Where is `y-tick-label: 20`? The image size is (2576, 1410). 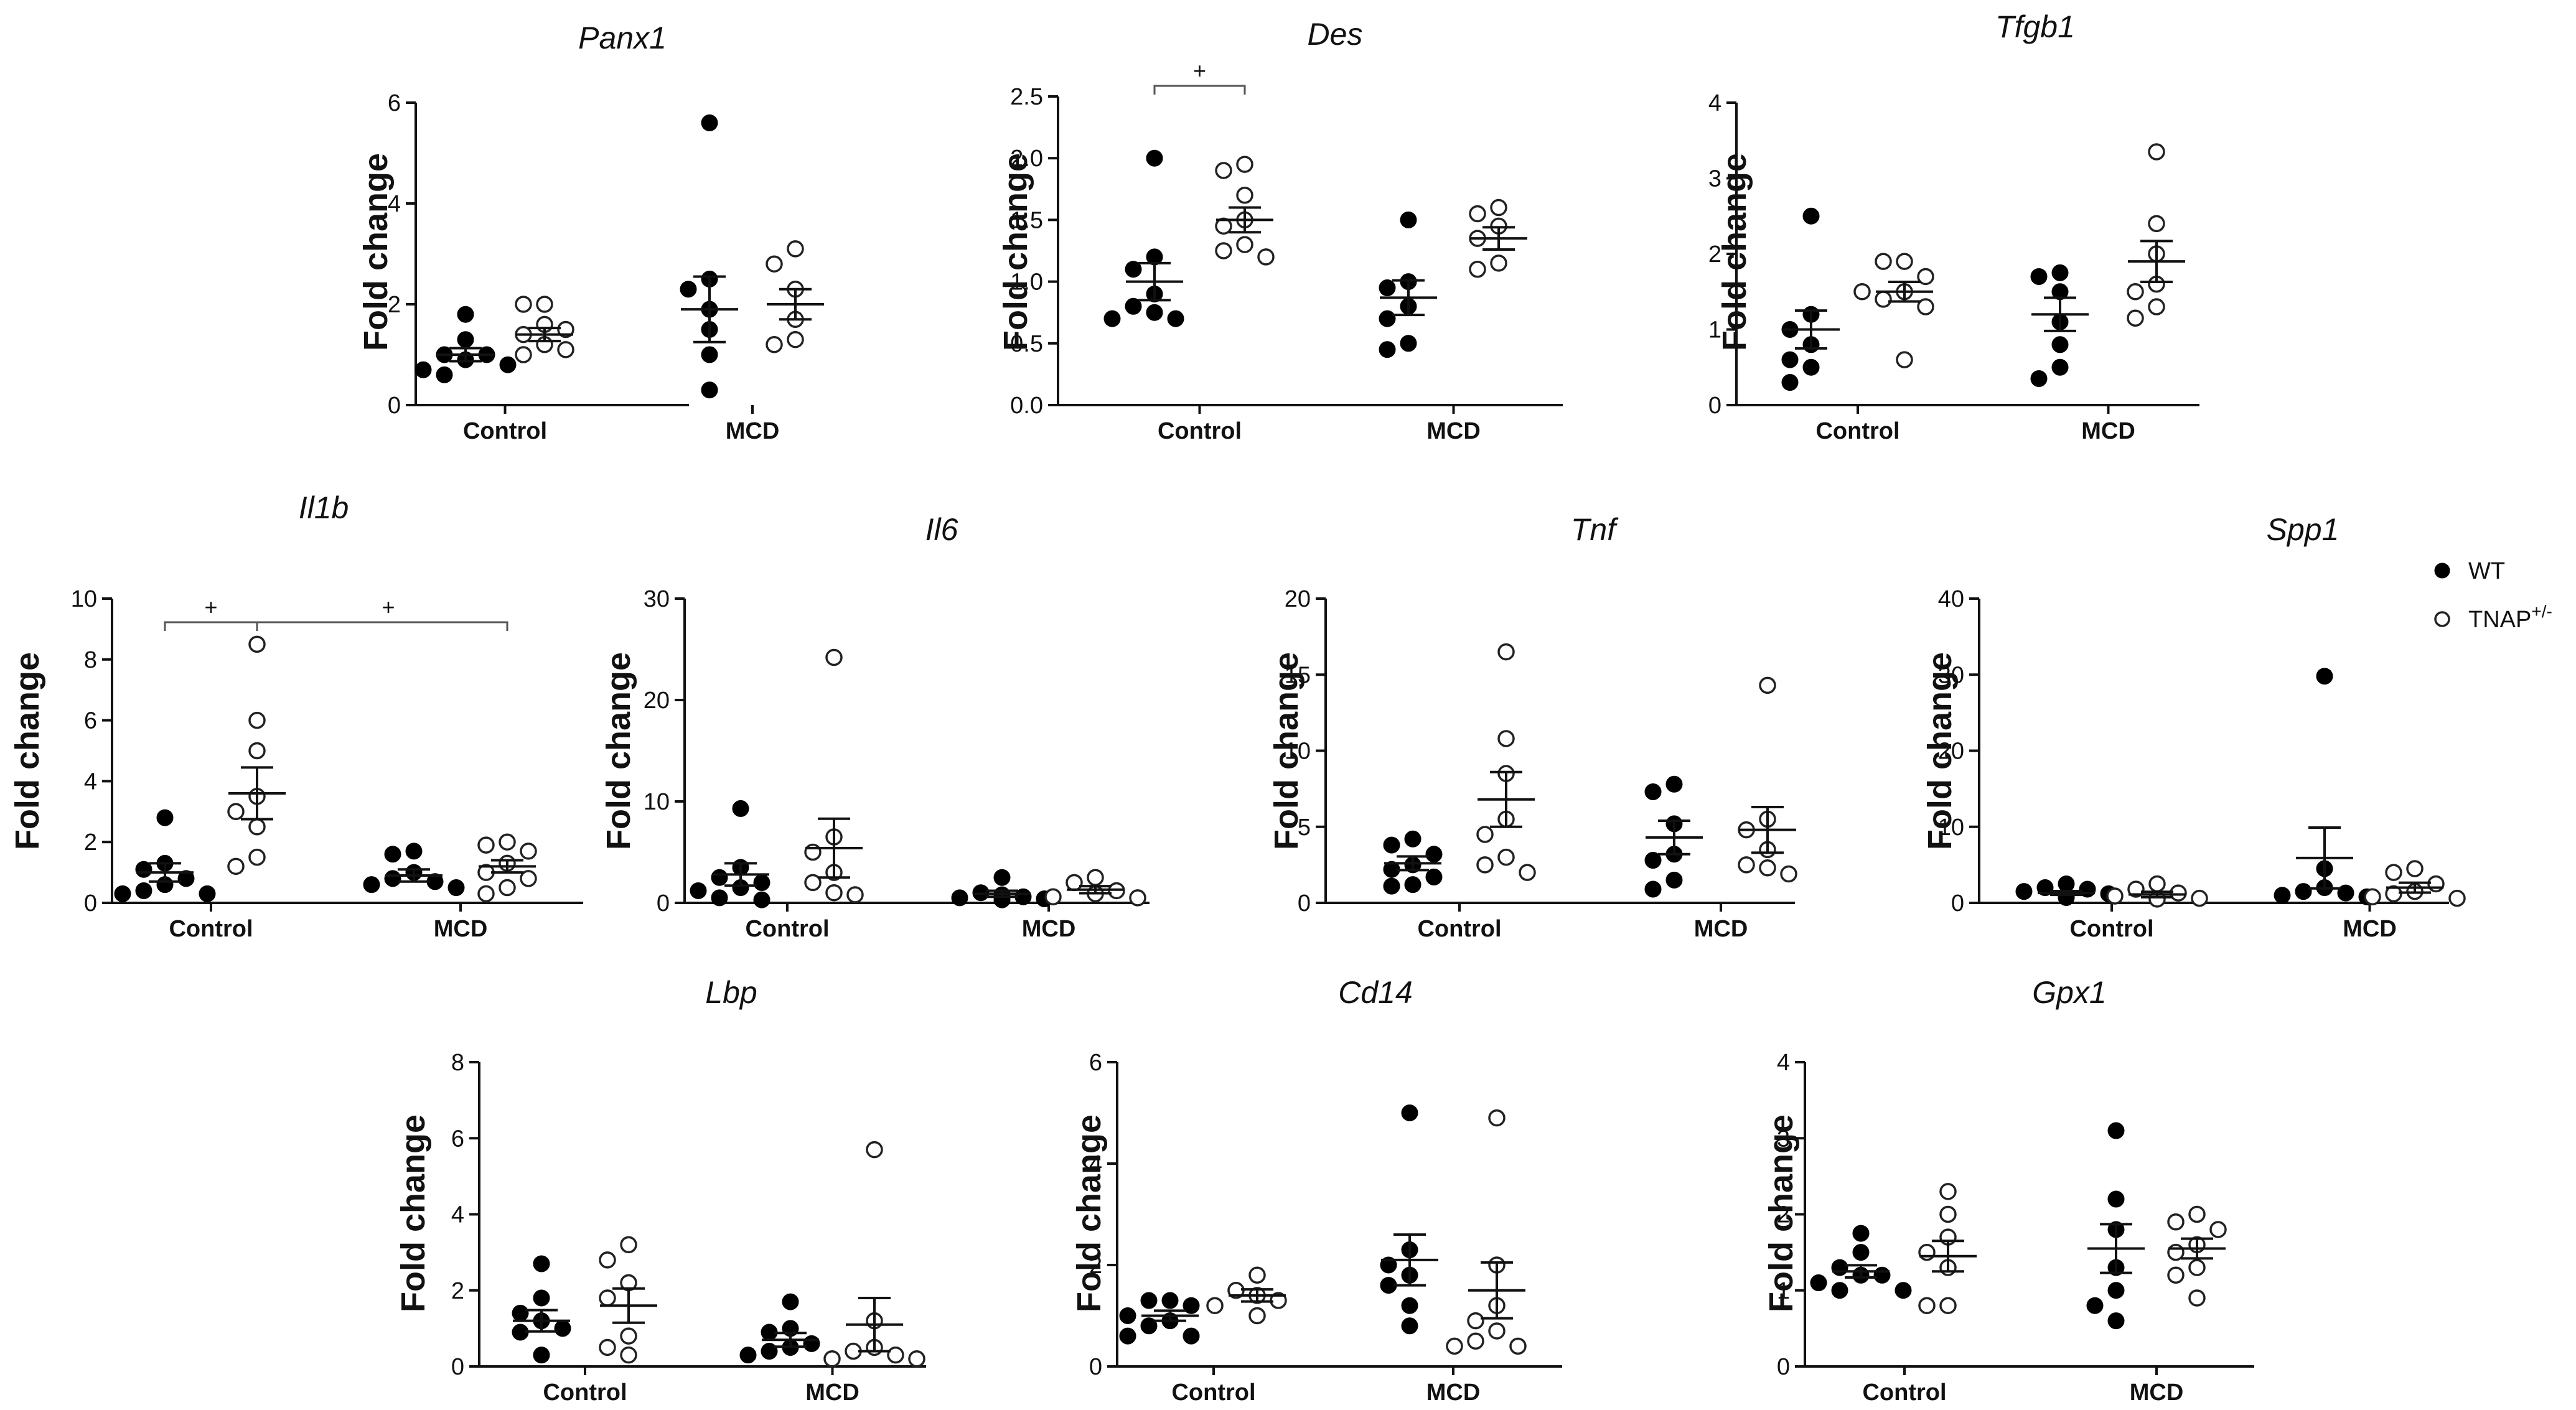 y-tick-label: 20 is located at coordinates (657, 701).